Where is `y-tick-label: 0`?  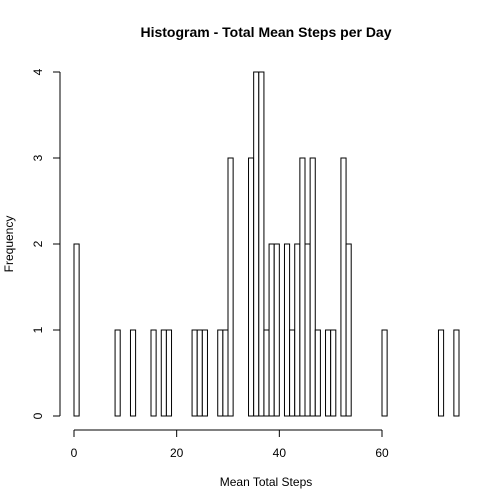
y-tick-label: 0 is located at coordinates (38, 415).